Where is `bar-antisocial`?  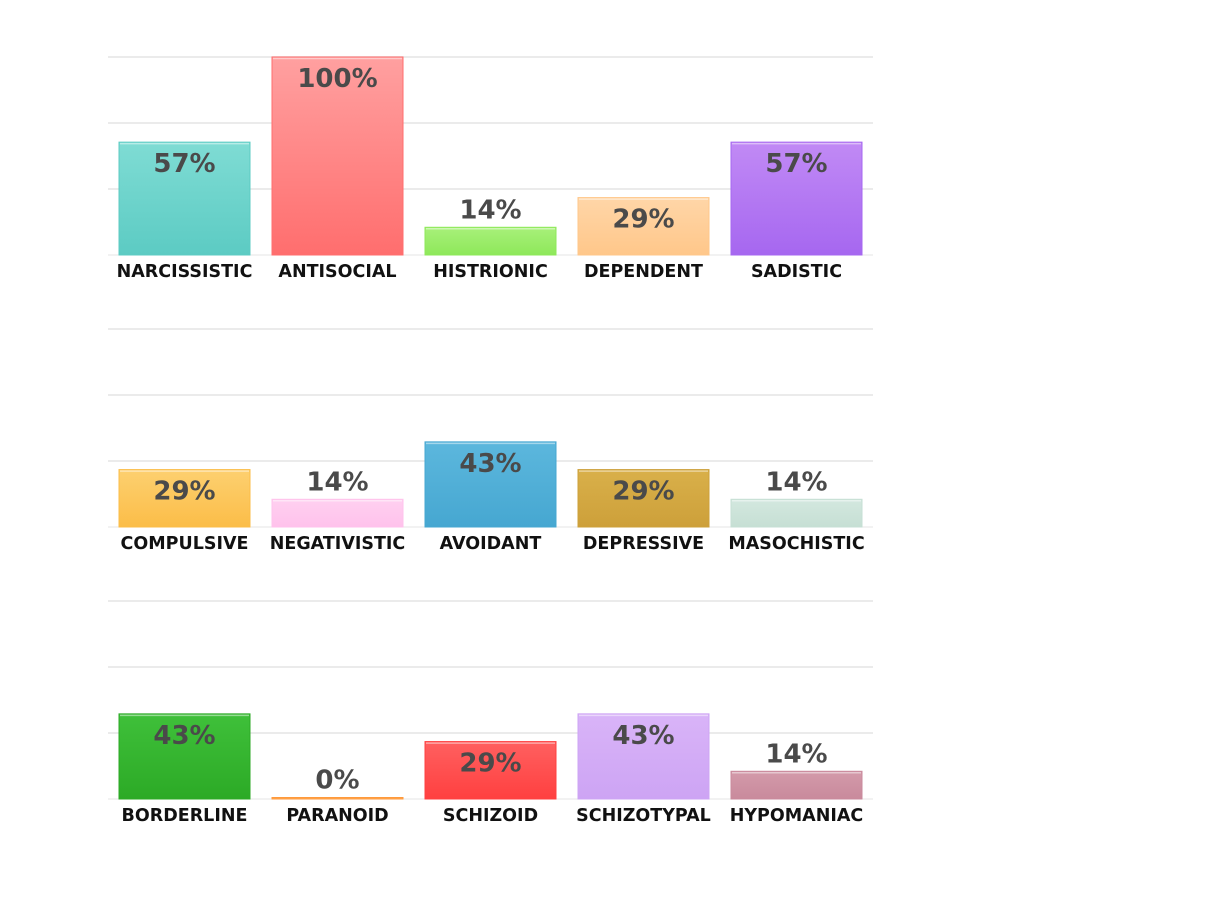 bar-antisocial is located at coordinates (337, 156).